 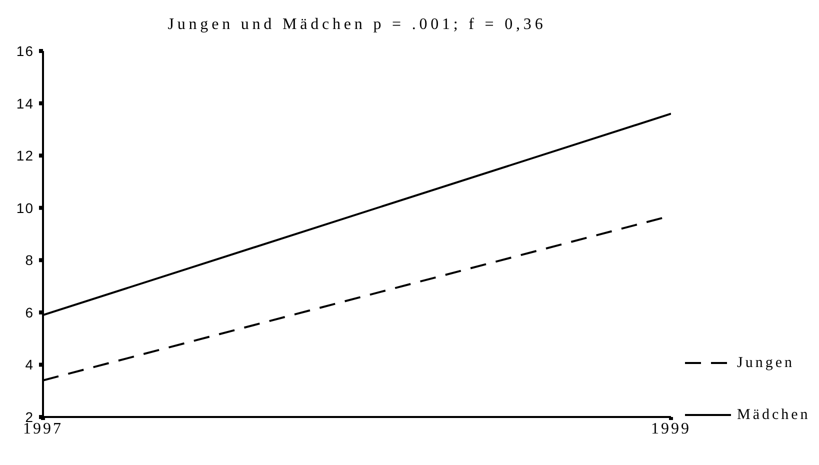 I want to click on x-tick-label: 1999, so click(x=671, y=429).